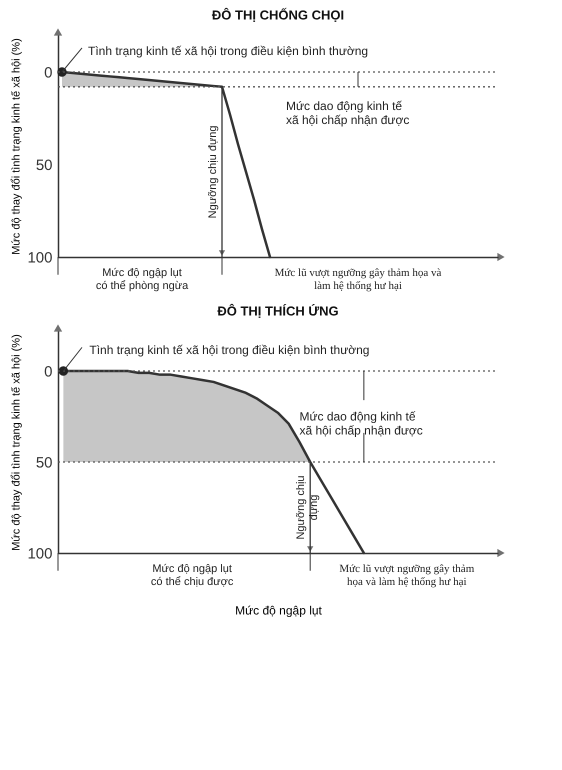 The width and height of the screenshot is (562, 770). I want to click on chart-title: ĐÔ THỊ CHỐNG CHỌI, so click(278, 14).